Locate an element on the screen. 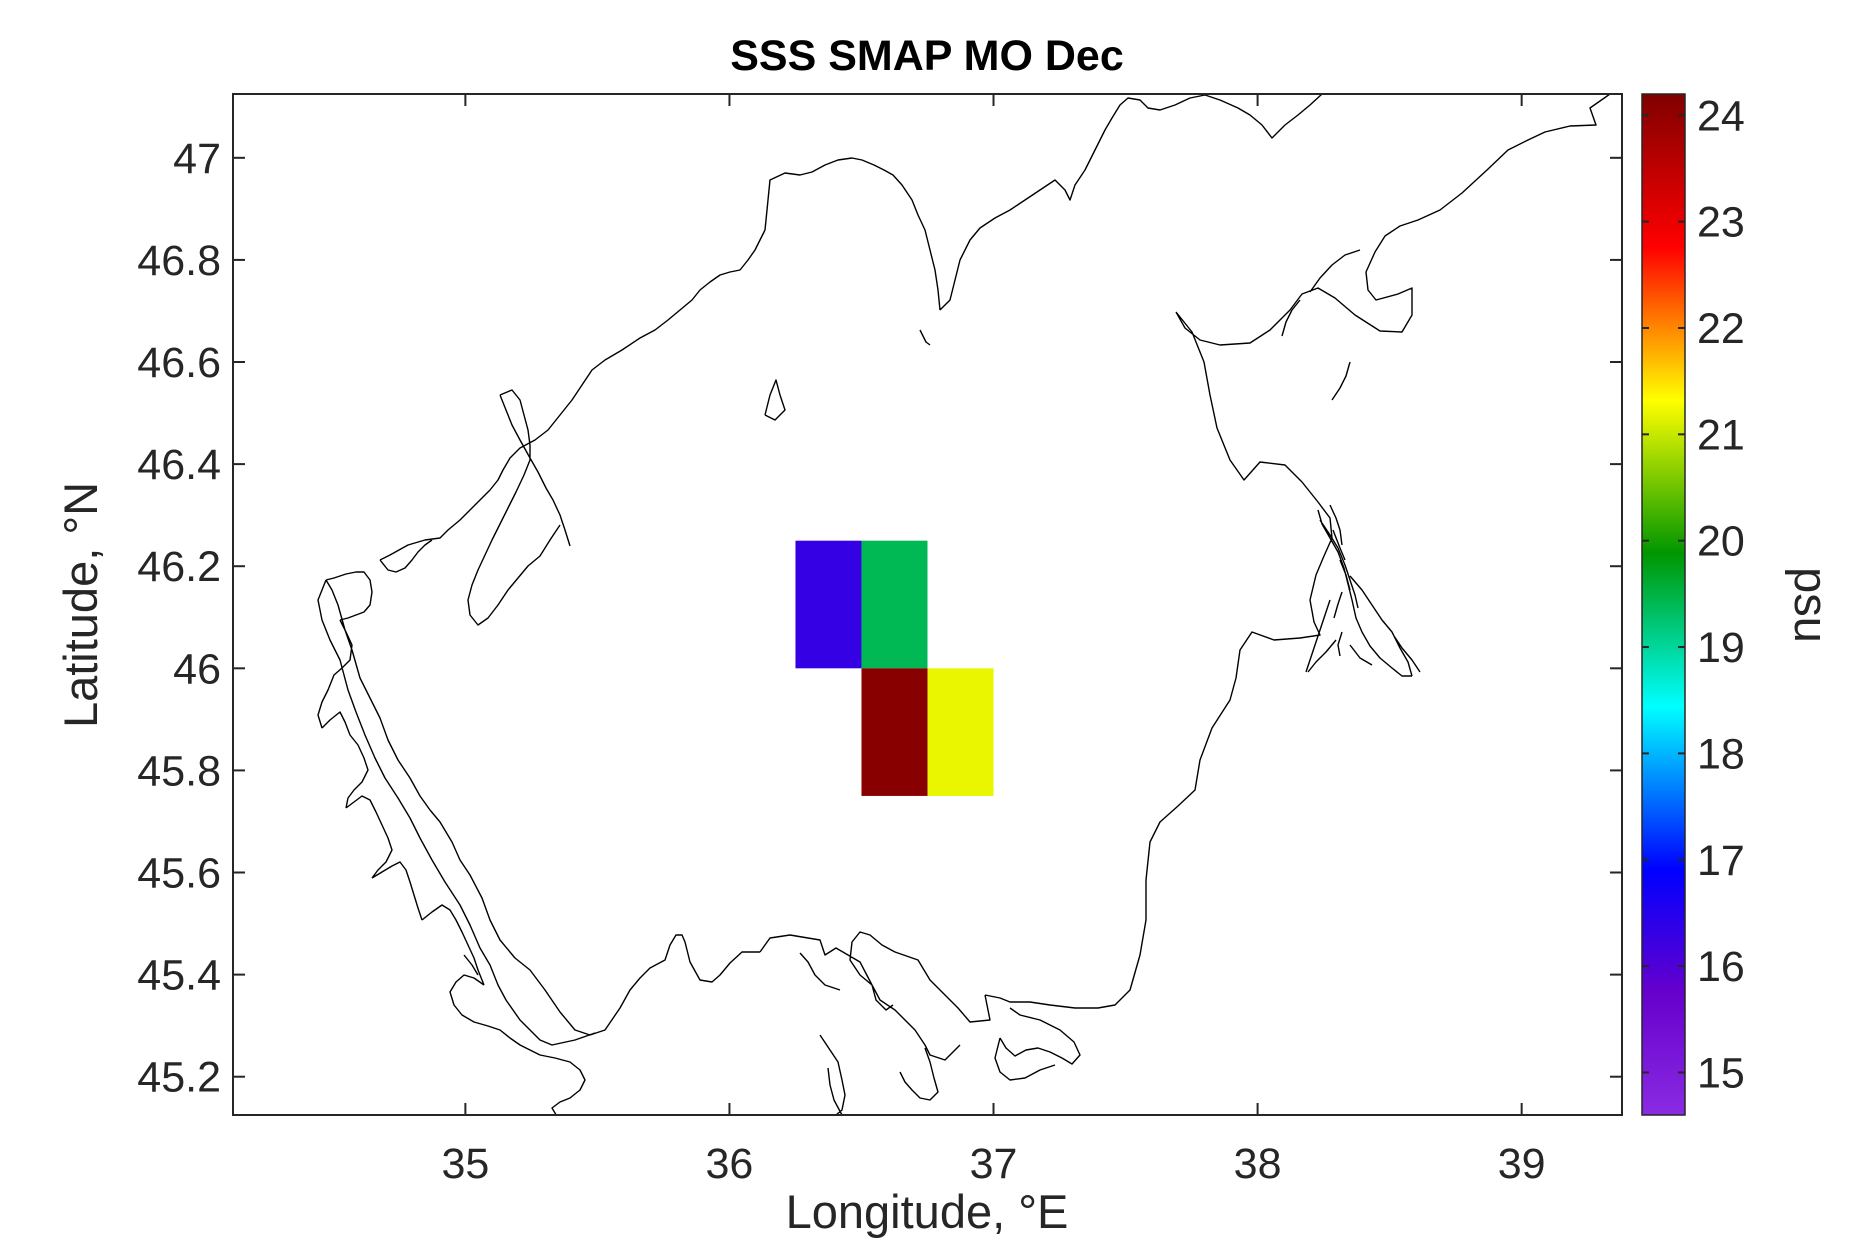 The width and height of the screenshot is (1875, 1250). y-tick-label: 46.2 is located at coordinates (179, 567).